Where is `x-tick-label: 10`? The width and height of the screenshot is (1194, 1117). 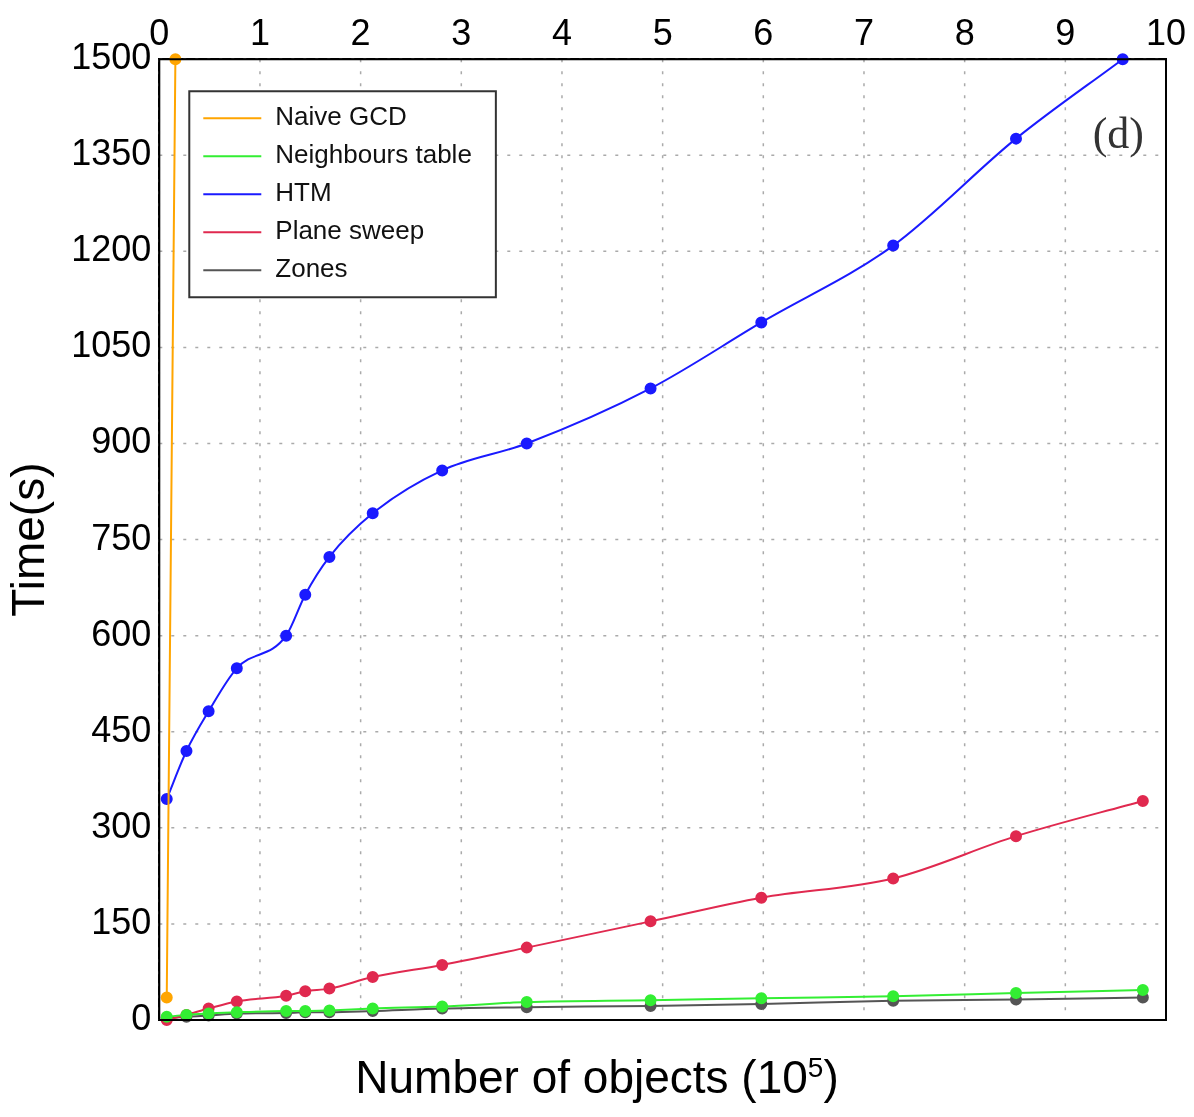 x-tick-label: 10 is located at coordinates (1166, 32).